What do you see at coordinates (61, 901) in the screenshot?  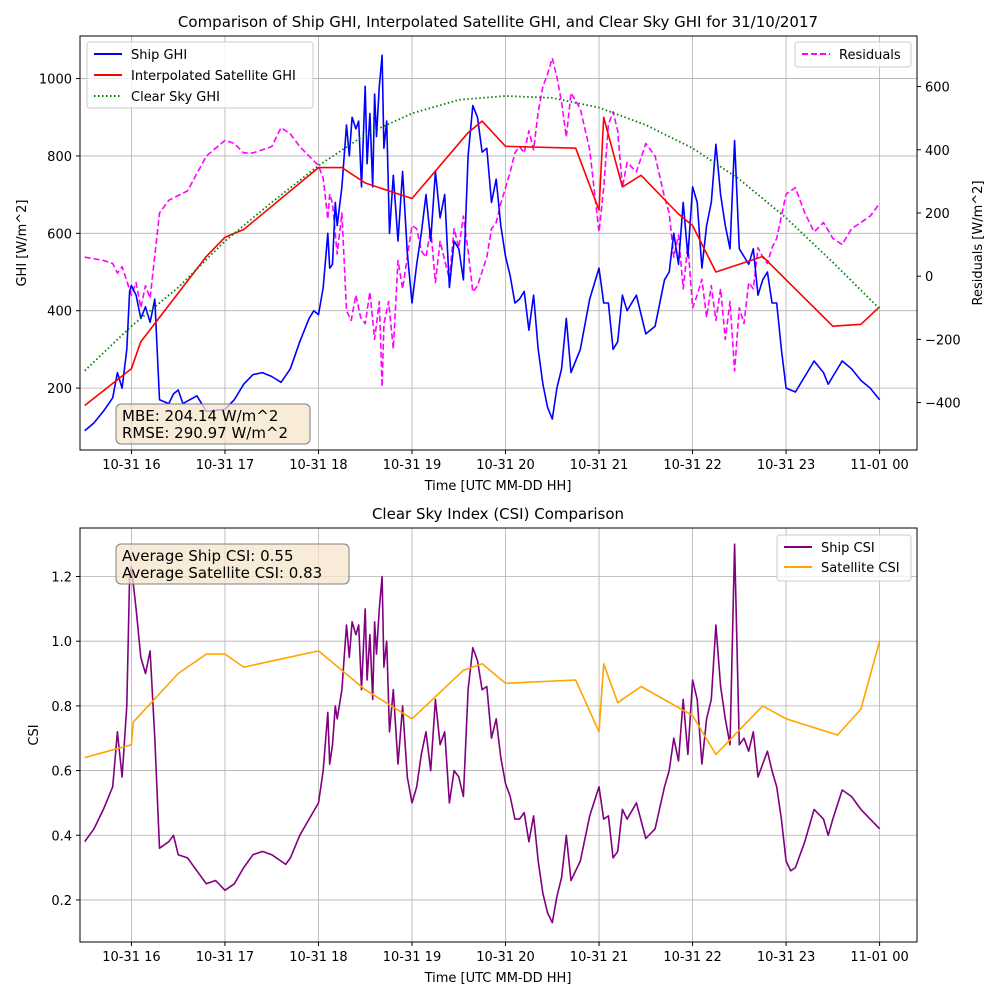 I see `y-tick-label: 0.2` at bounding box center [61, 901].